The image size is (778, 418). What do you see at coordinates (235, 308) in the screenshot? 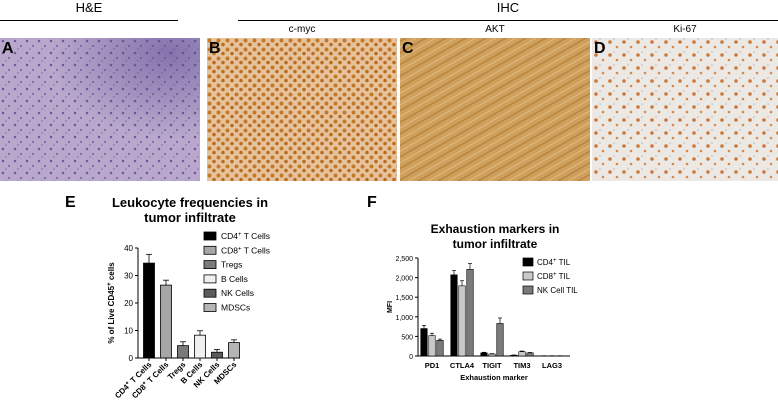
I see `chart-e-legend-label: MDSCs` at bounding box center [235, 308].